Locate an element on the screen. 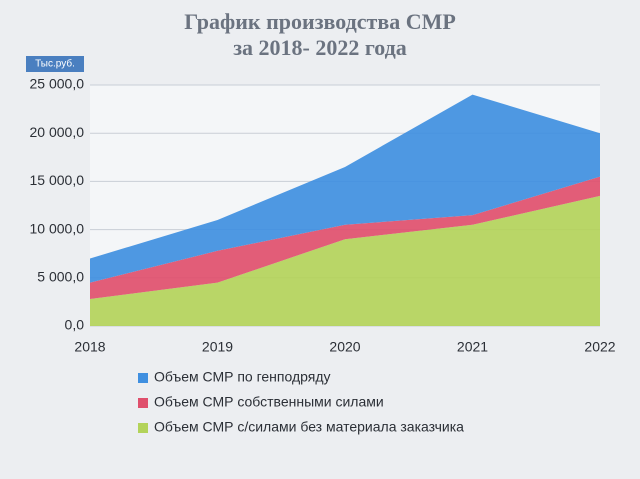  x-tick-label: 2018 is located at coordinates (89, 347).